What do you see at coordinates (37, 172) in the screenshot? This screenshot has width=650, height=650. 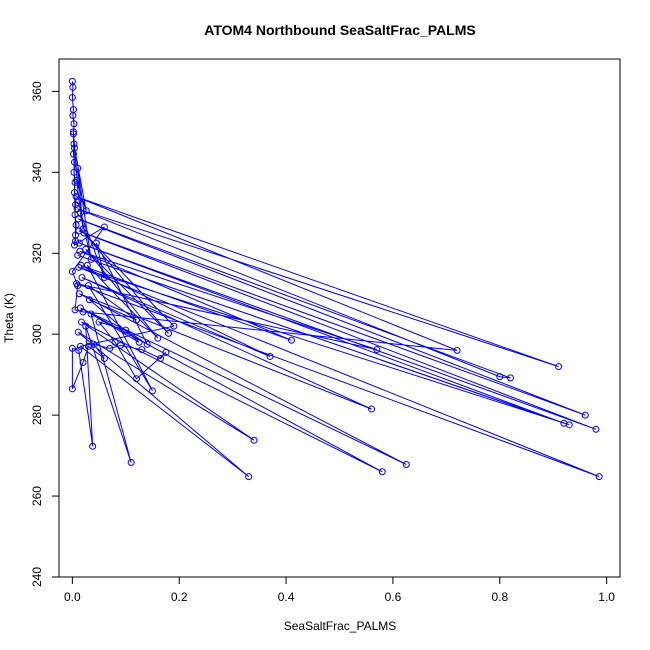 I see `y-tick-label: 340` at bounding box center [37, 172].